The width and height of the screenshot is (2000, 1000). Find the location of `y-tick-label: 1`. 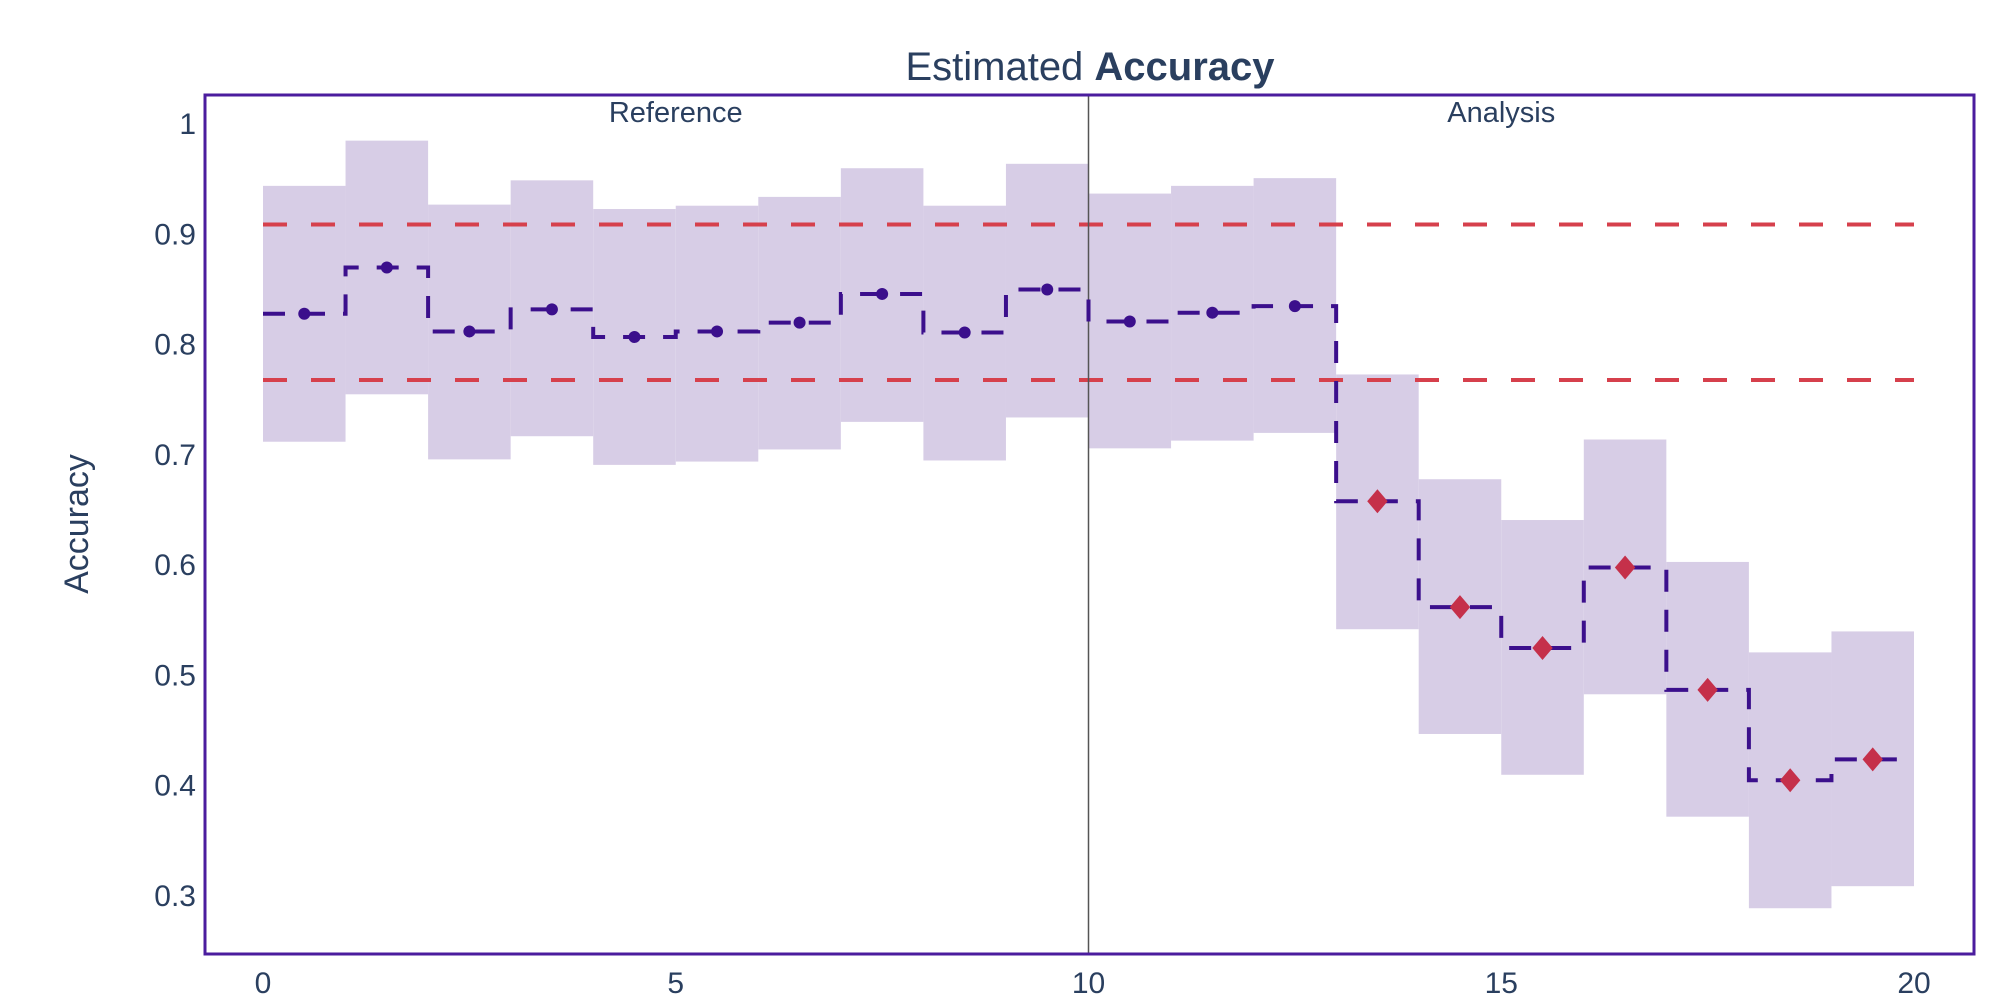

y-tick-label: 1 is located at coordinates (187, 124).